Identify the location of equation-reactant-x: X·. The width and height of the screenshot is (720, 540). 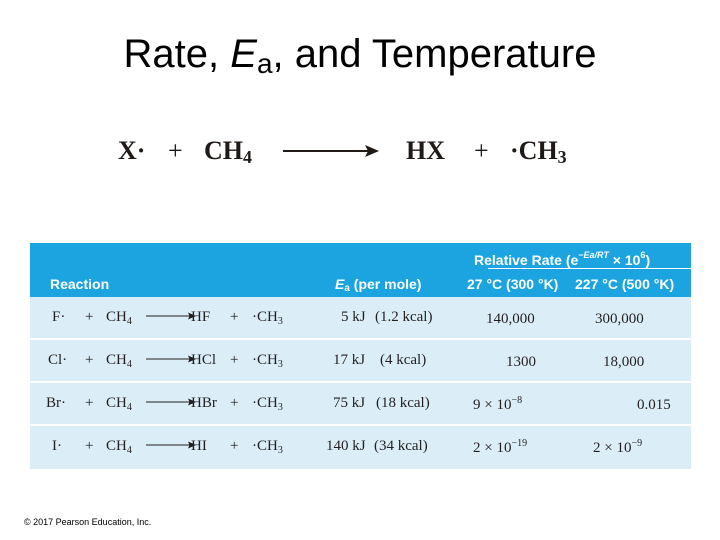
(132, 150).